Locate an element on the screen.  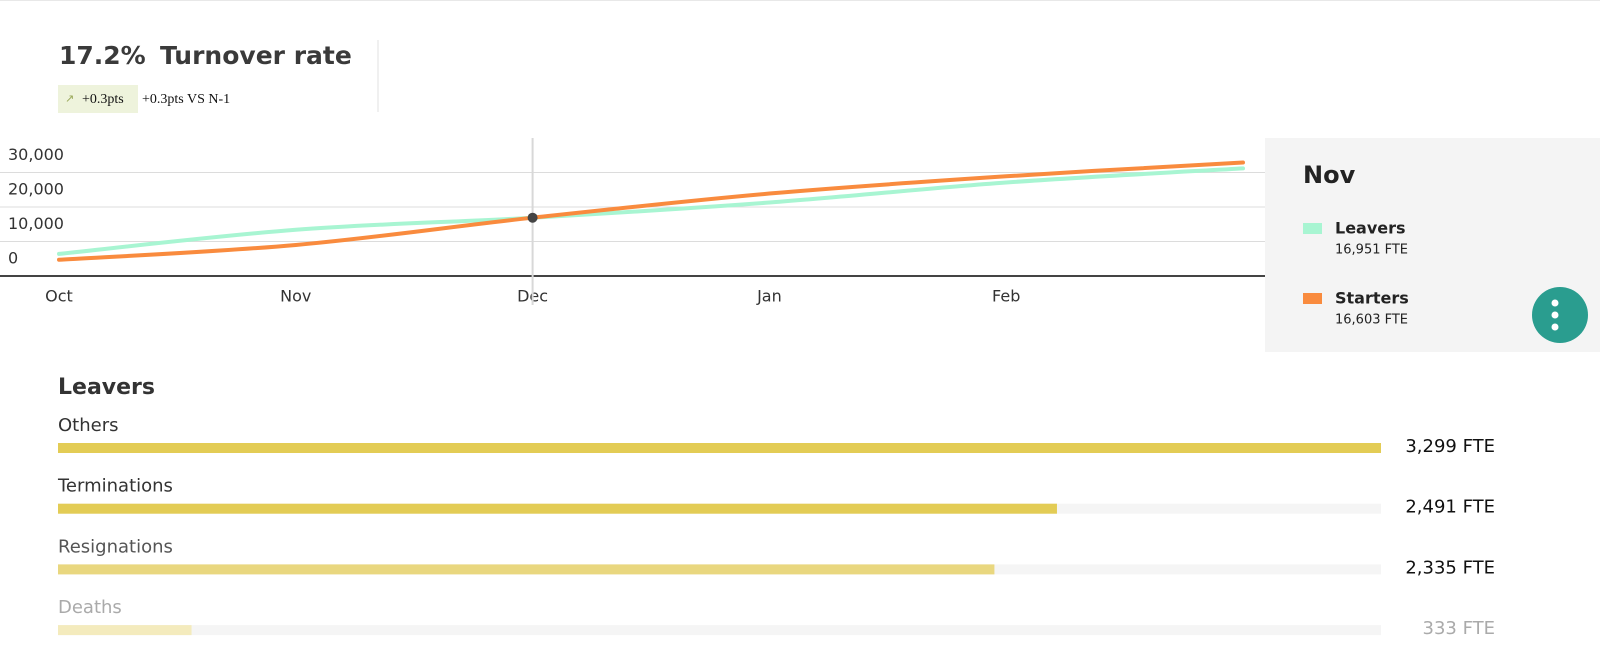
tooltip-title: Nov is located at coordinates (1329, 175).